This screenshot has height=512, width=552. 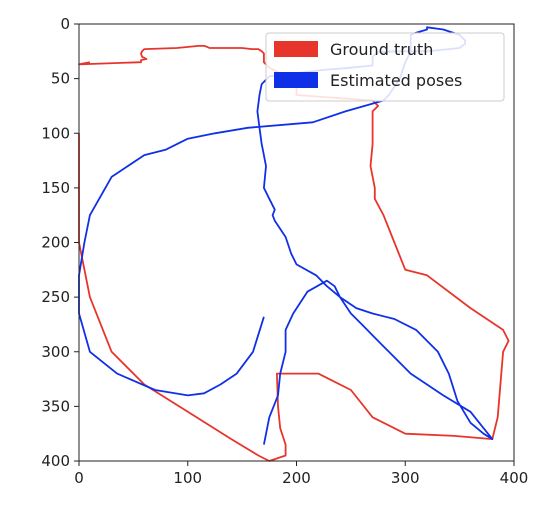 I want to click on y-tick-label: 400, so click(x=55, y=461).